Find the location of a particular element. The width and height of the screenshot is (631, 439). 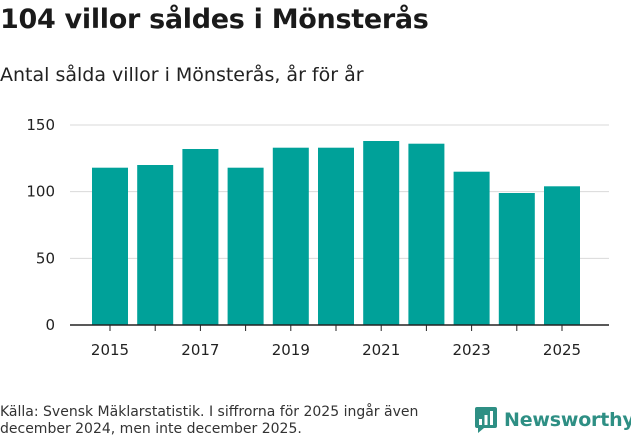

bar-2018 is located at coordinates (245, 246).